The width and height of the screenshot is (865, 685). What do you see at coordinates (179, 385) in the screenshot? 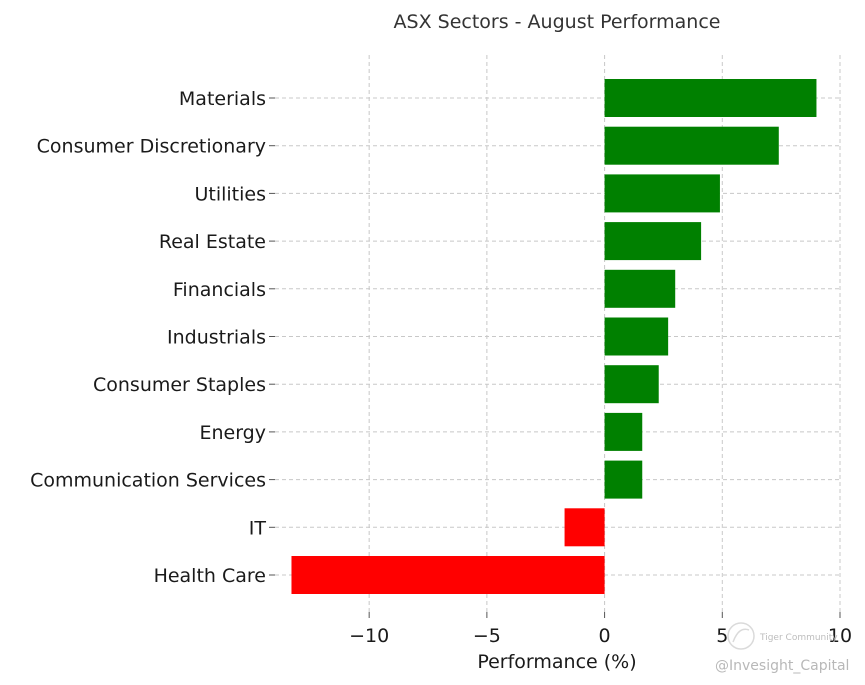
I see `y-tick-label: Consumer Staples` at bounding box center [179, 385].